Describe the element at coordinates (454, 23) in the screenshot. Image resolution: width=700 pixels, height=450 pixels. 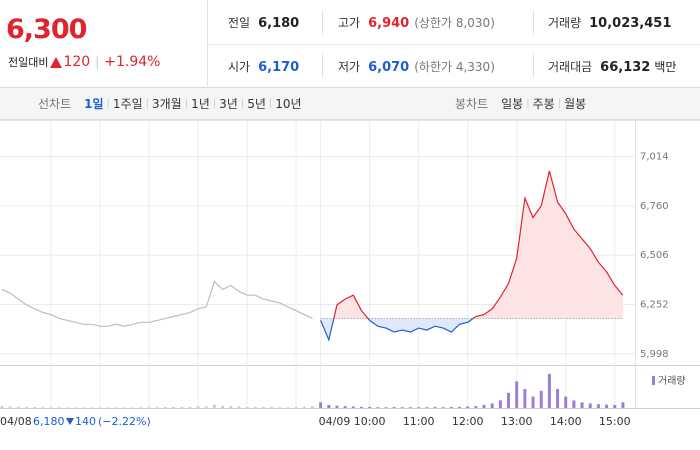
I see `stat-extra: (상한가 8,030)` at that location.